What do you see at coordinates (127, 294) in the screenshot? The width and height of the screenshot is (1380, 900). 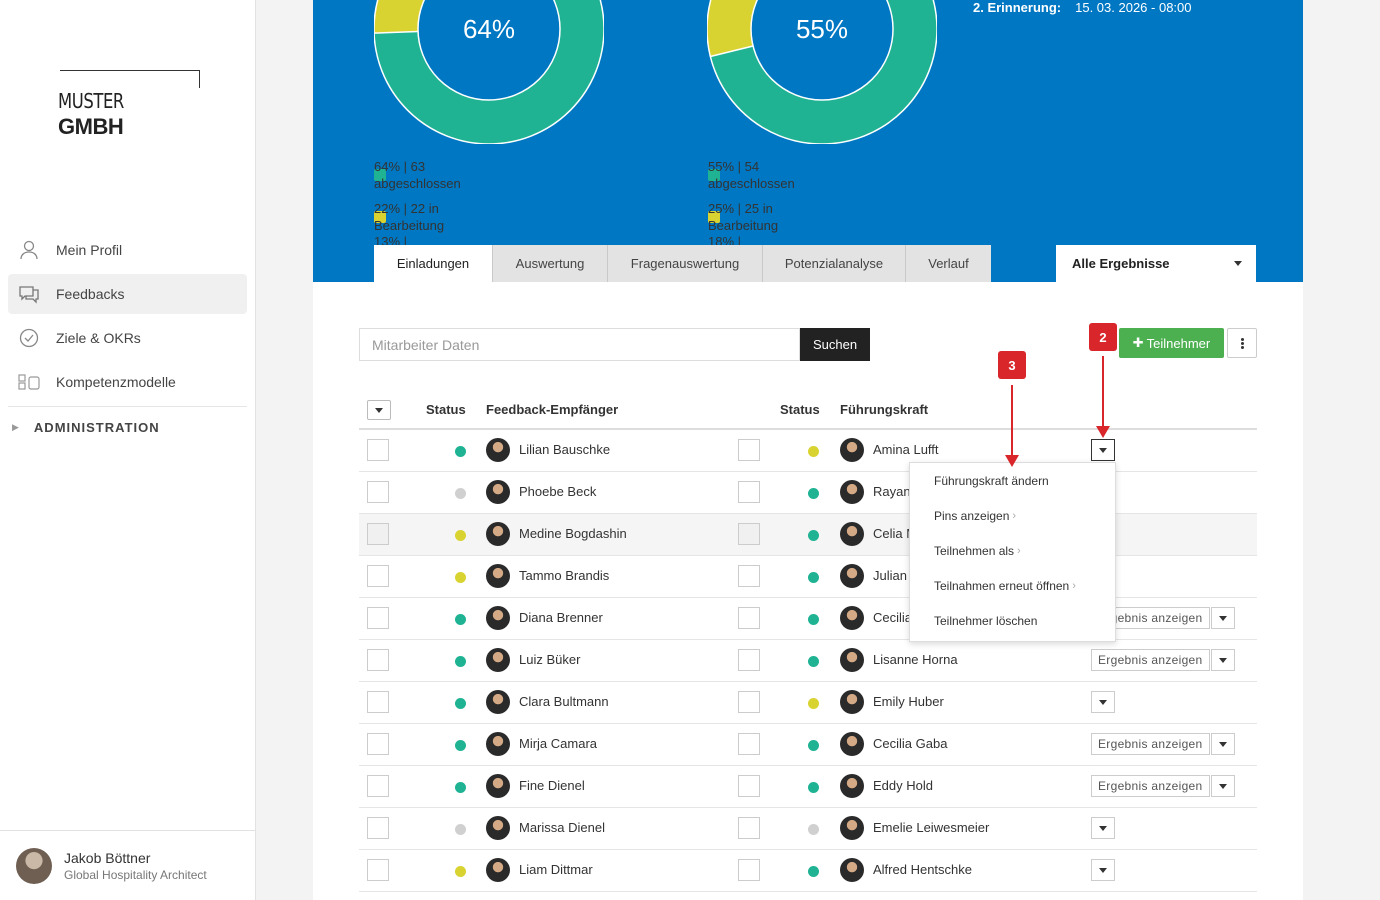 I see `nav-item-feedbacks: Feedbacks` at bounding box center [127, 294].